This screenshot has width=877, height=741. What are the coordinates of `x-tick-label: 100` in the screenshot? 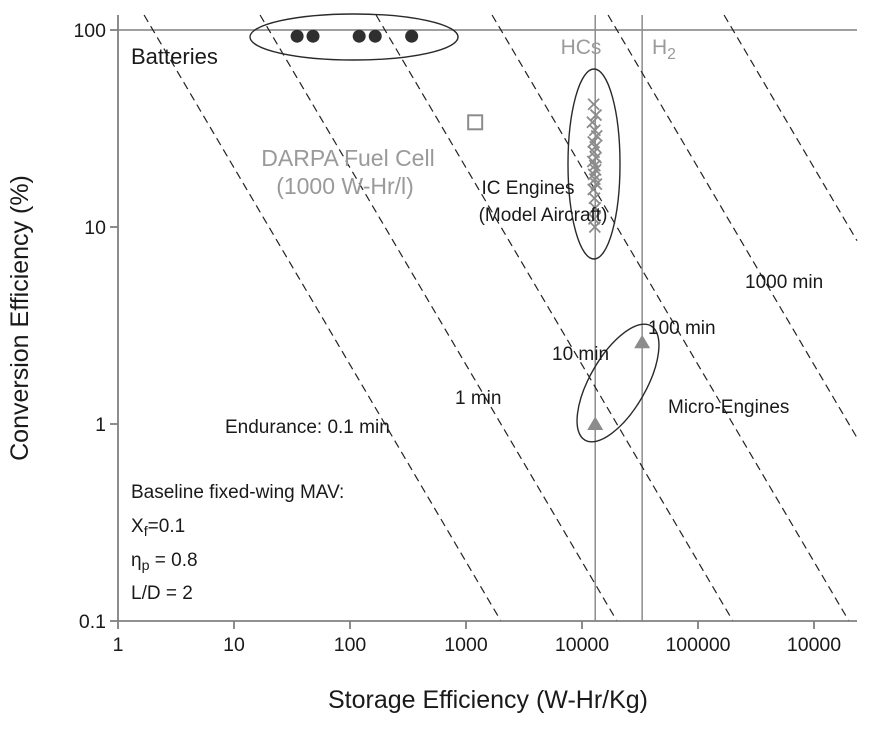 It's located at (350, 645).